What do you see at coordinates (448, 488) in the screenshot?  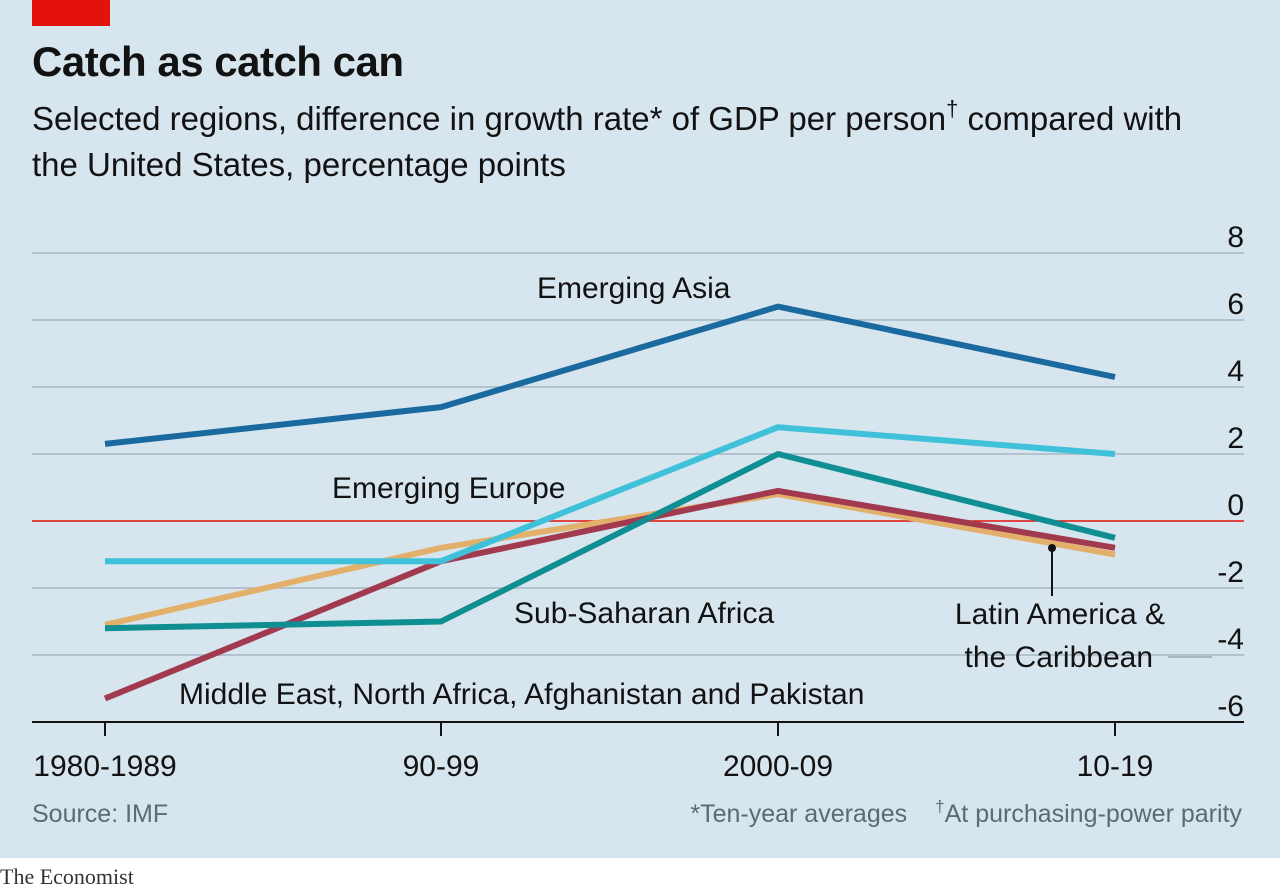 I see `label-emerging-europe: Emerging Europe` at bounding box center [448, 488].